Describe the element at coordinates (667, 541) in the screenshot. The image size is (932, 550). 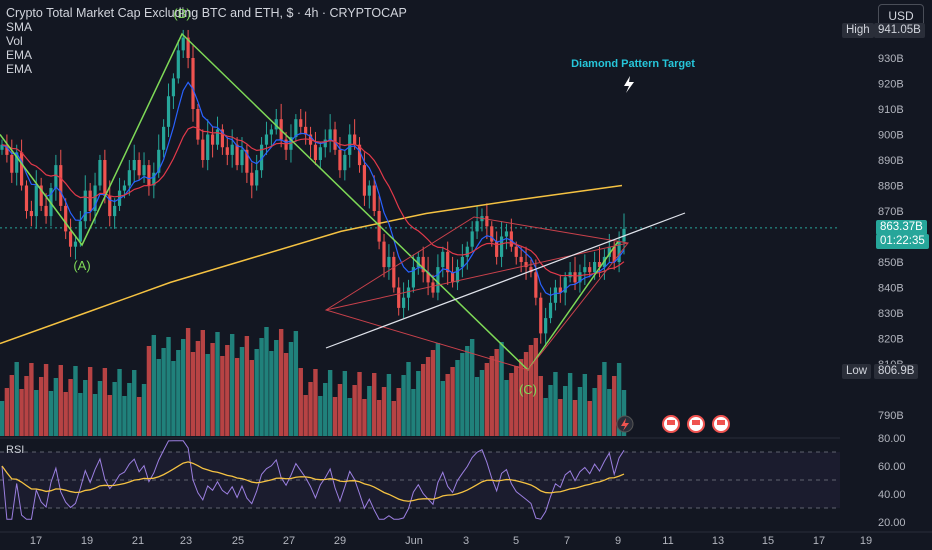
I see `time-tick-label: 11` at that location.